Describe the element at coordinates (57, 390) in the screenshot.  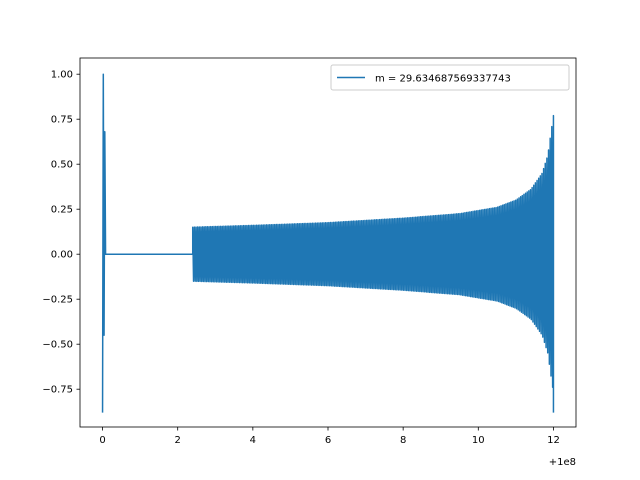
I see `y-tick-label: −0.75` at that location.